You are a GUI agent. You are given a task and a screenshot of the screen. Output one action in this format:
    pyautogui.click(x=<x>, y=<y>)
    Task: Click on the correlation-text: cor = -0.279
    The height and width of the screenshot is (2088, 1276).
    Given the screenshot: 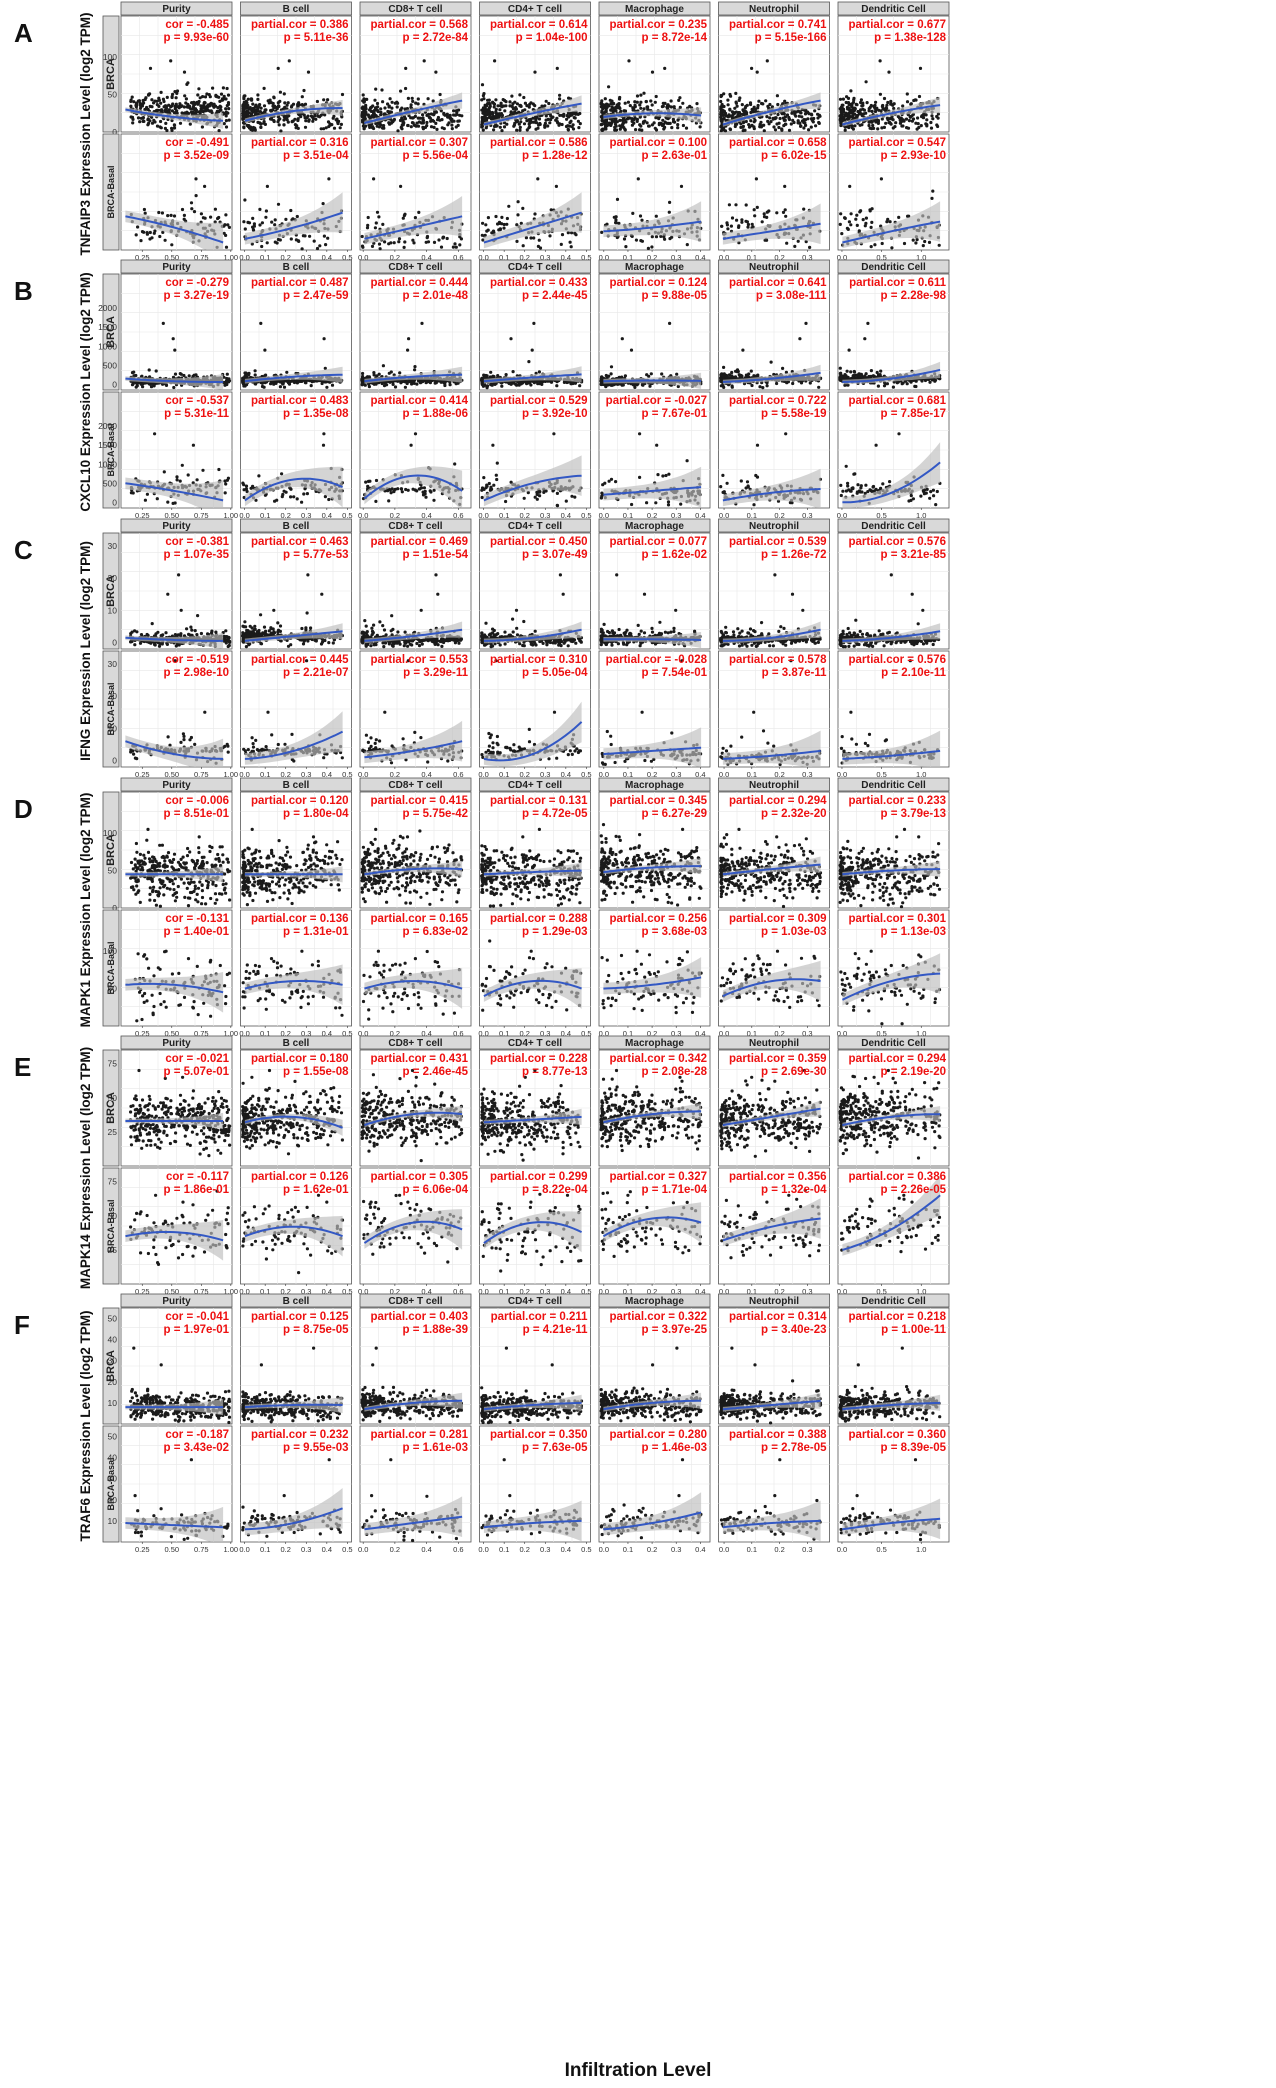 What is the action you would take?
    pyautogui.click(x=197, y=283)
    